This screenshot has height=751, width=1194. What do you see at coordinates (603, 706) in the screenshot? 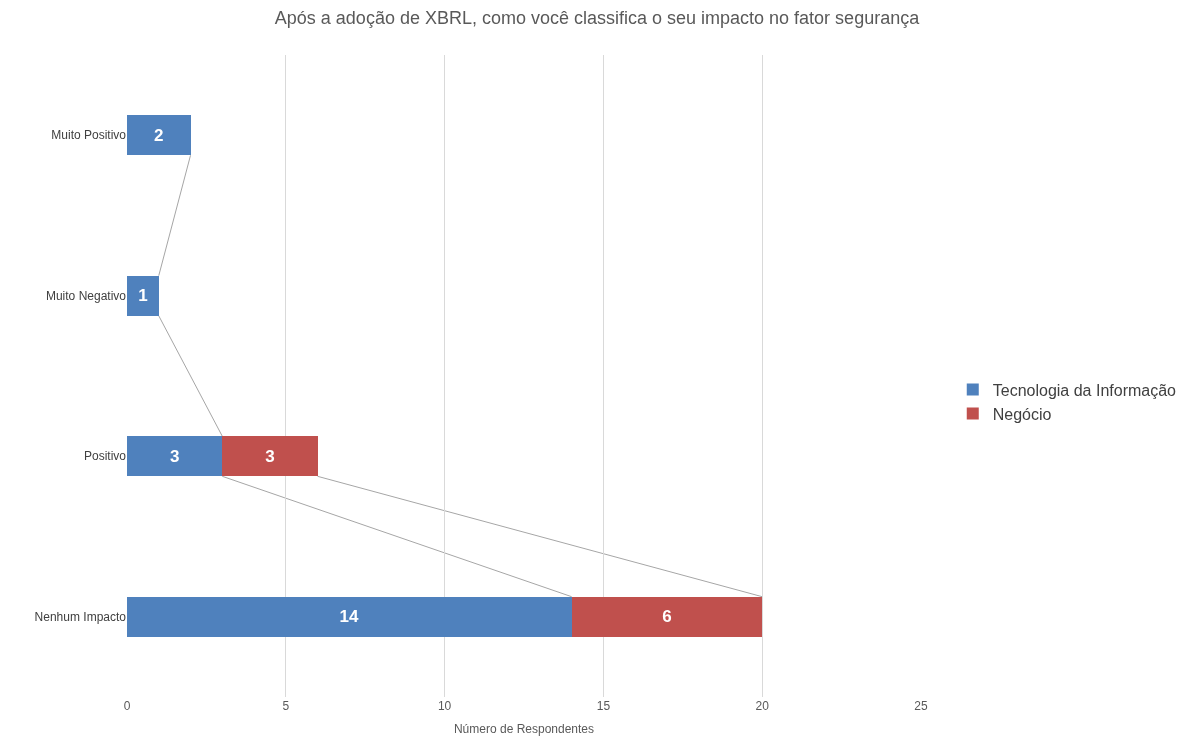
I see `x-tick-label: 15` at bounding box center [603, 706].